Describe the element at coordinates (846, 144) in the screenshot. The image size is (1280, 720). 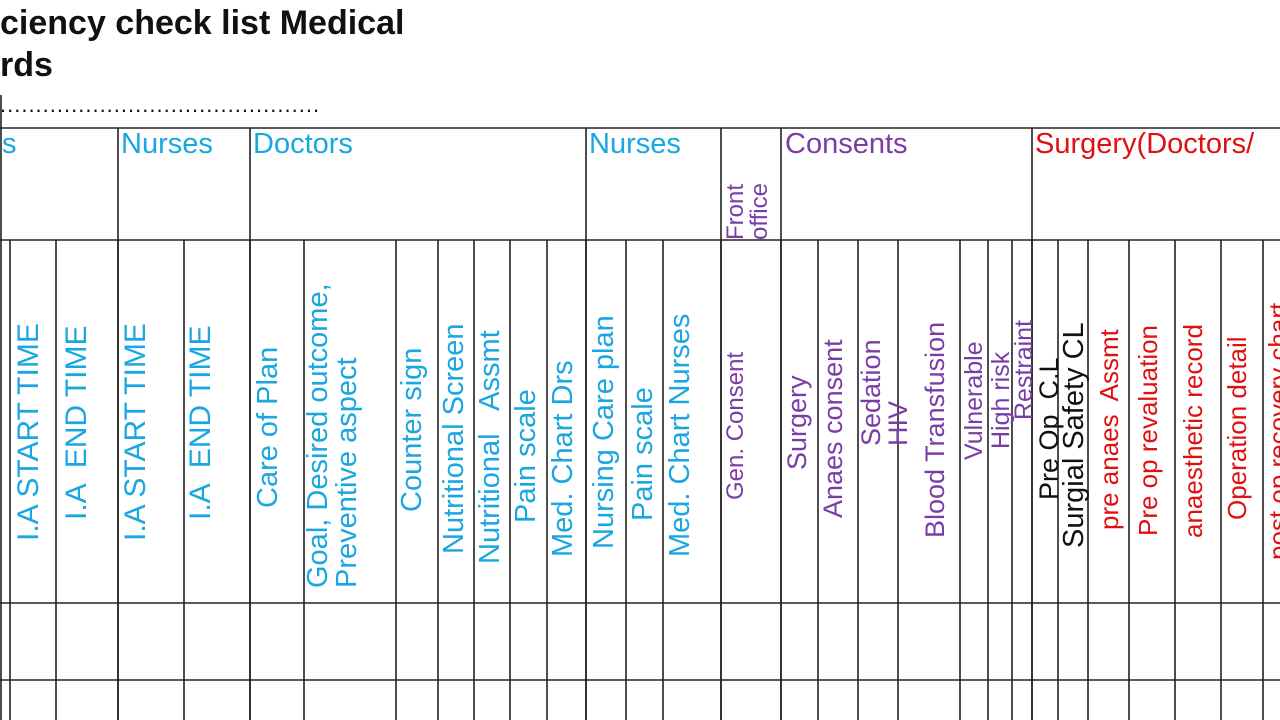
I see `group-label: Consents` at that location.